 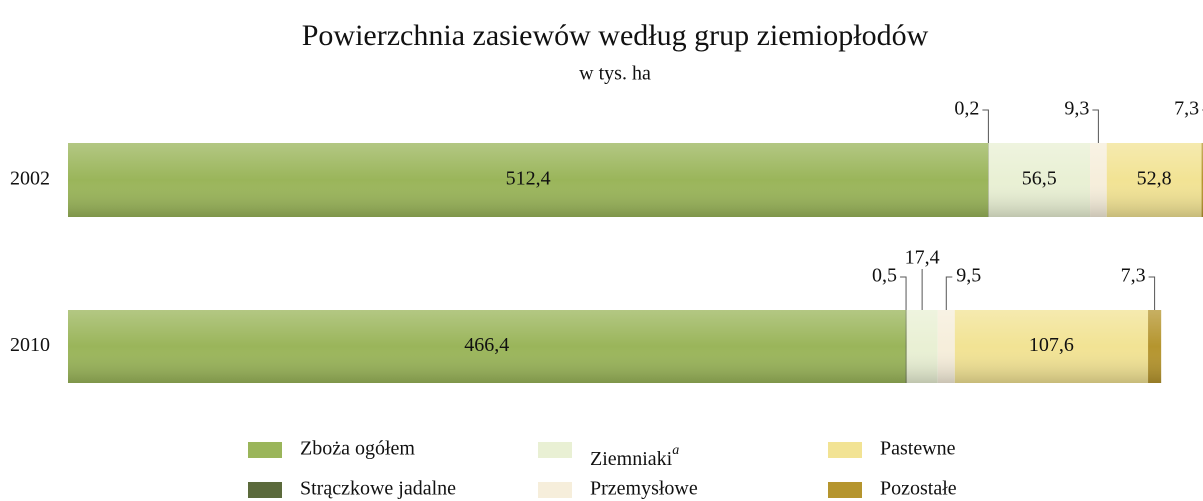 What do you see at coordinates (968, 276) in the screenshot?
I see `value-label: 9,5` at bounding box center [968, 276].